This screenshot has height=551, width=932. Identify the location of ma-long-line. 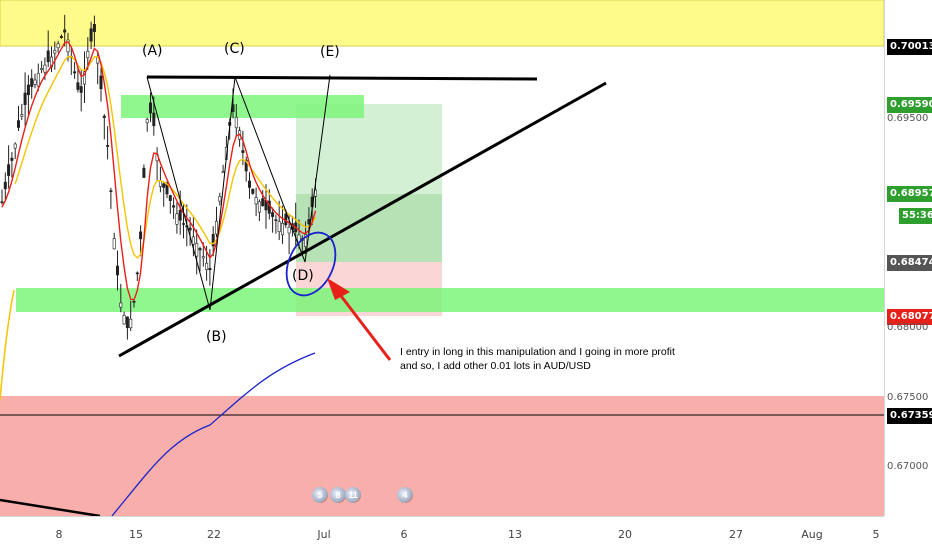
(7, 345).